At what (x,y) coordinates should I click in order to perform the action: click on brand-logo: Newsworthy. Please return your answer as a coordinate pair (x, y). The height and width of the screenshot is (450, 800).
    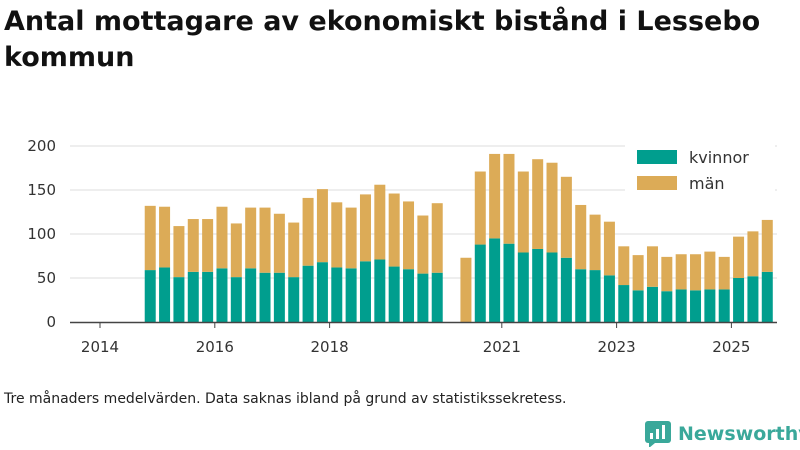
    Looking at the image, I should click on (722, 434).